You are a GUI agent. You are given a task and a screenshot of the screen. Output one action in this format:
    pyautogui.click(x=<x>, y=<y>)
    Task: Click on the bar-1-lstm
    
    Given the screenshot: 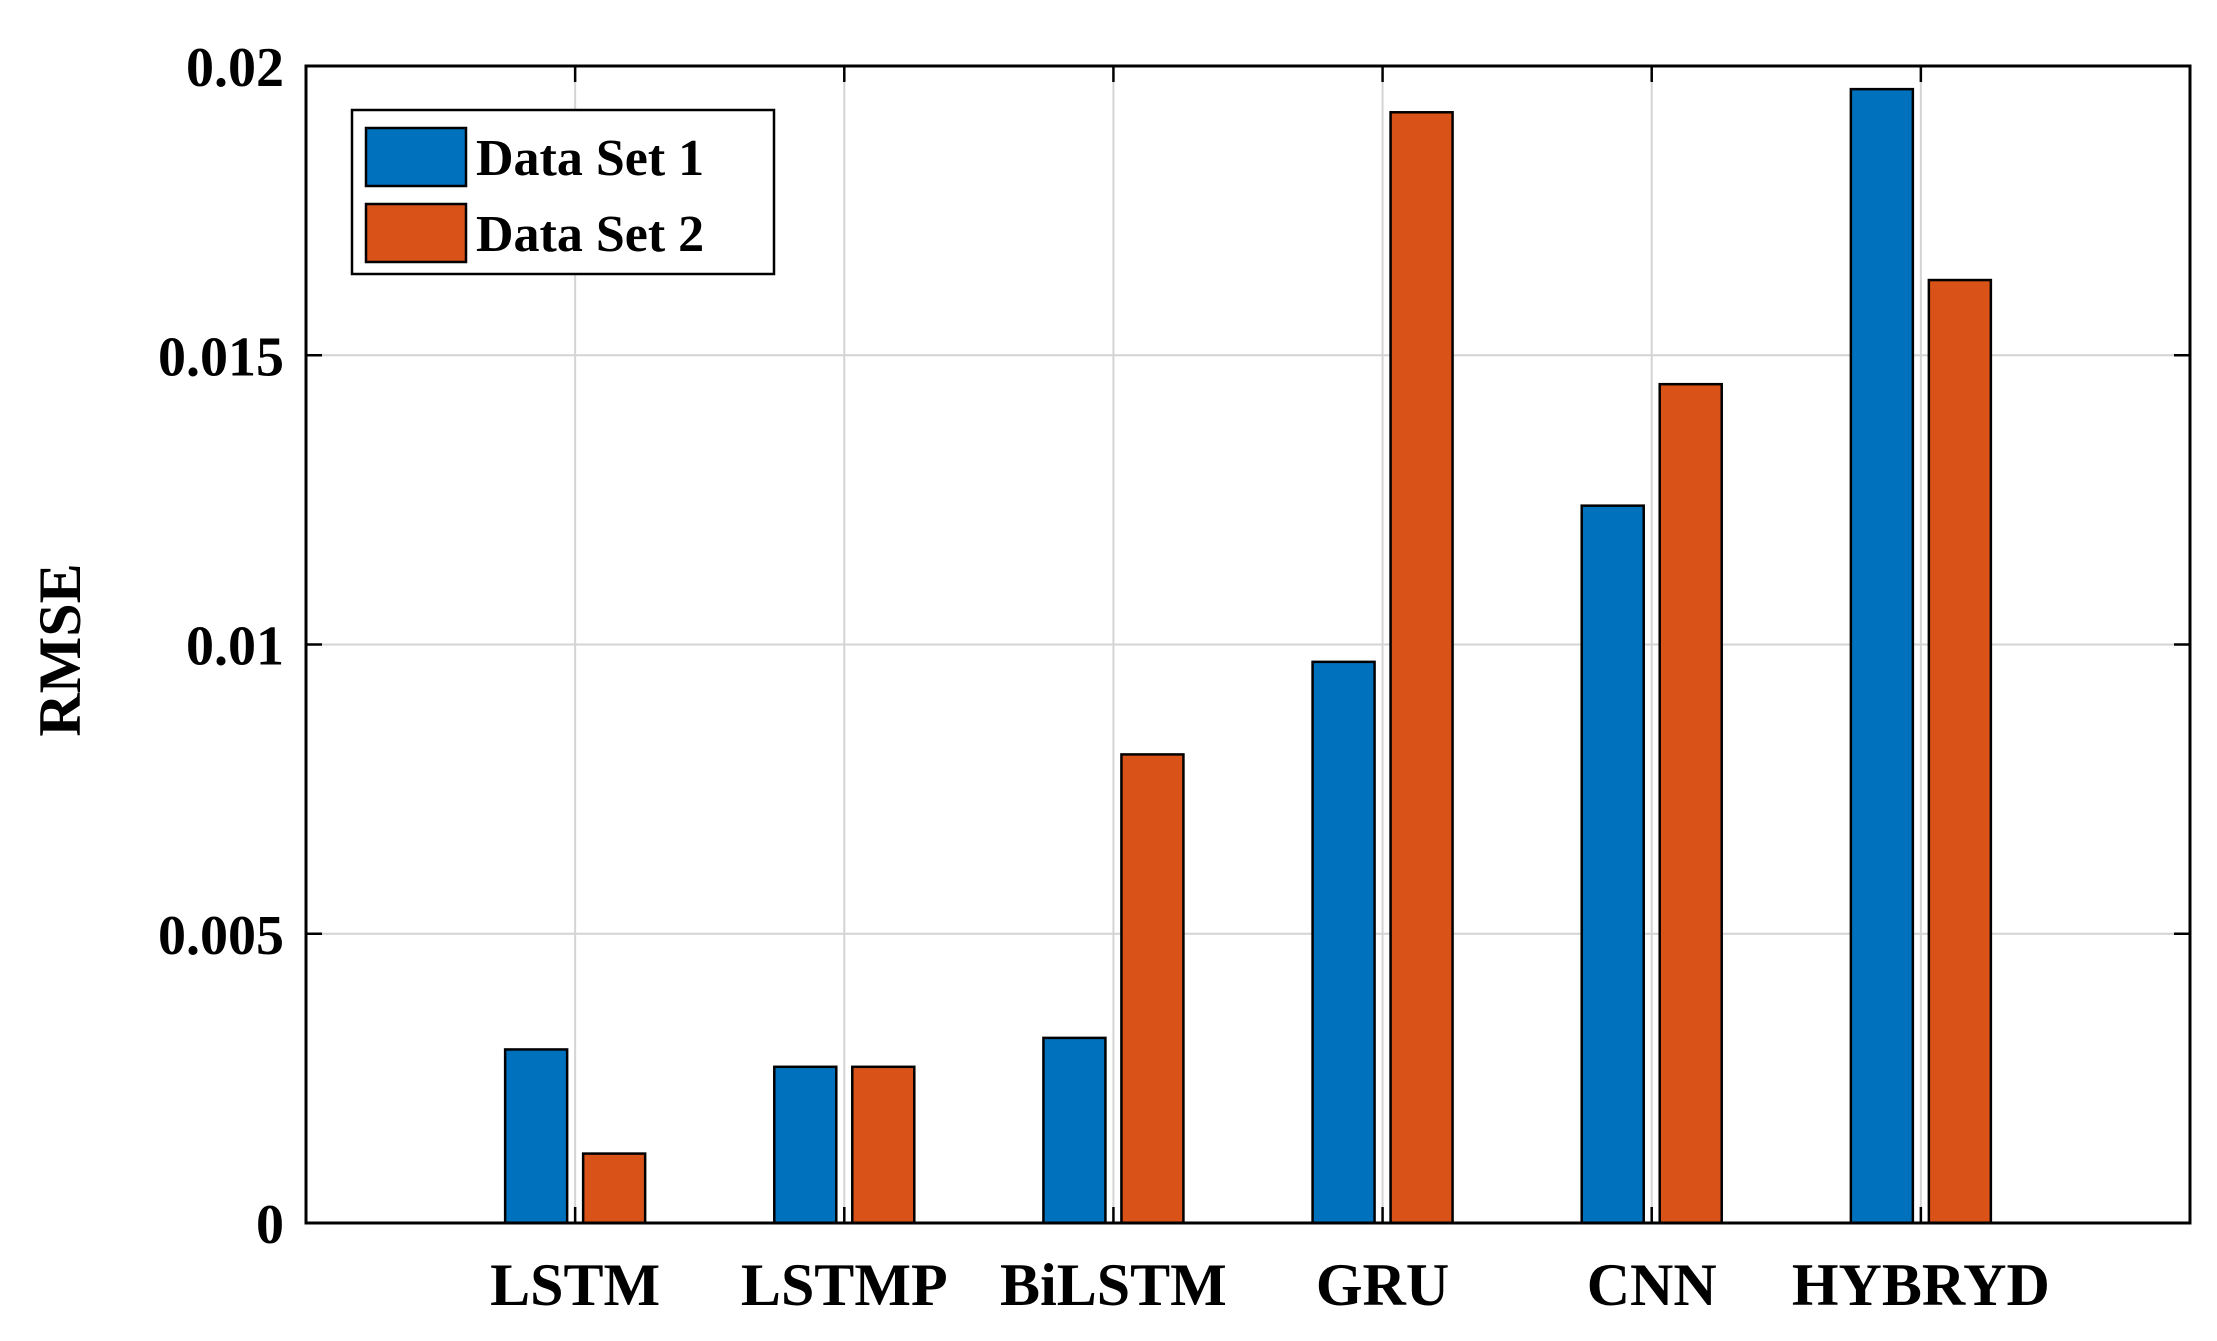 What is the action you would take?
    pyautogui.click(x=536, y=1136)
    